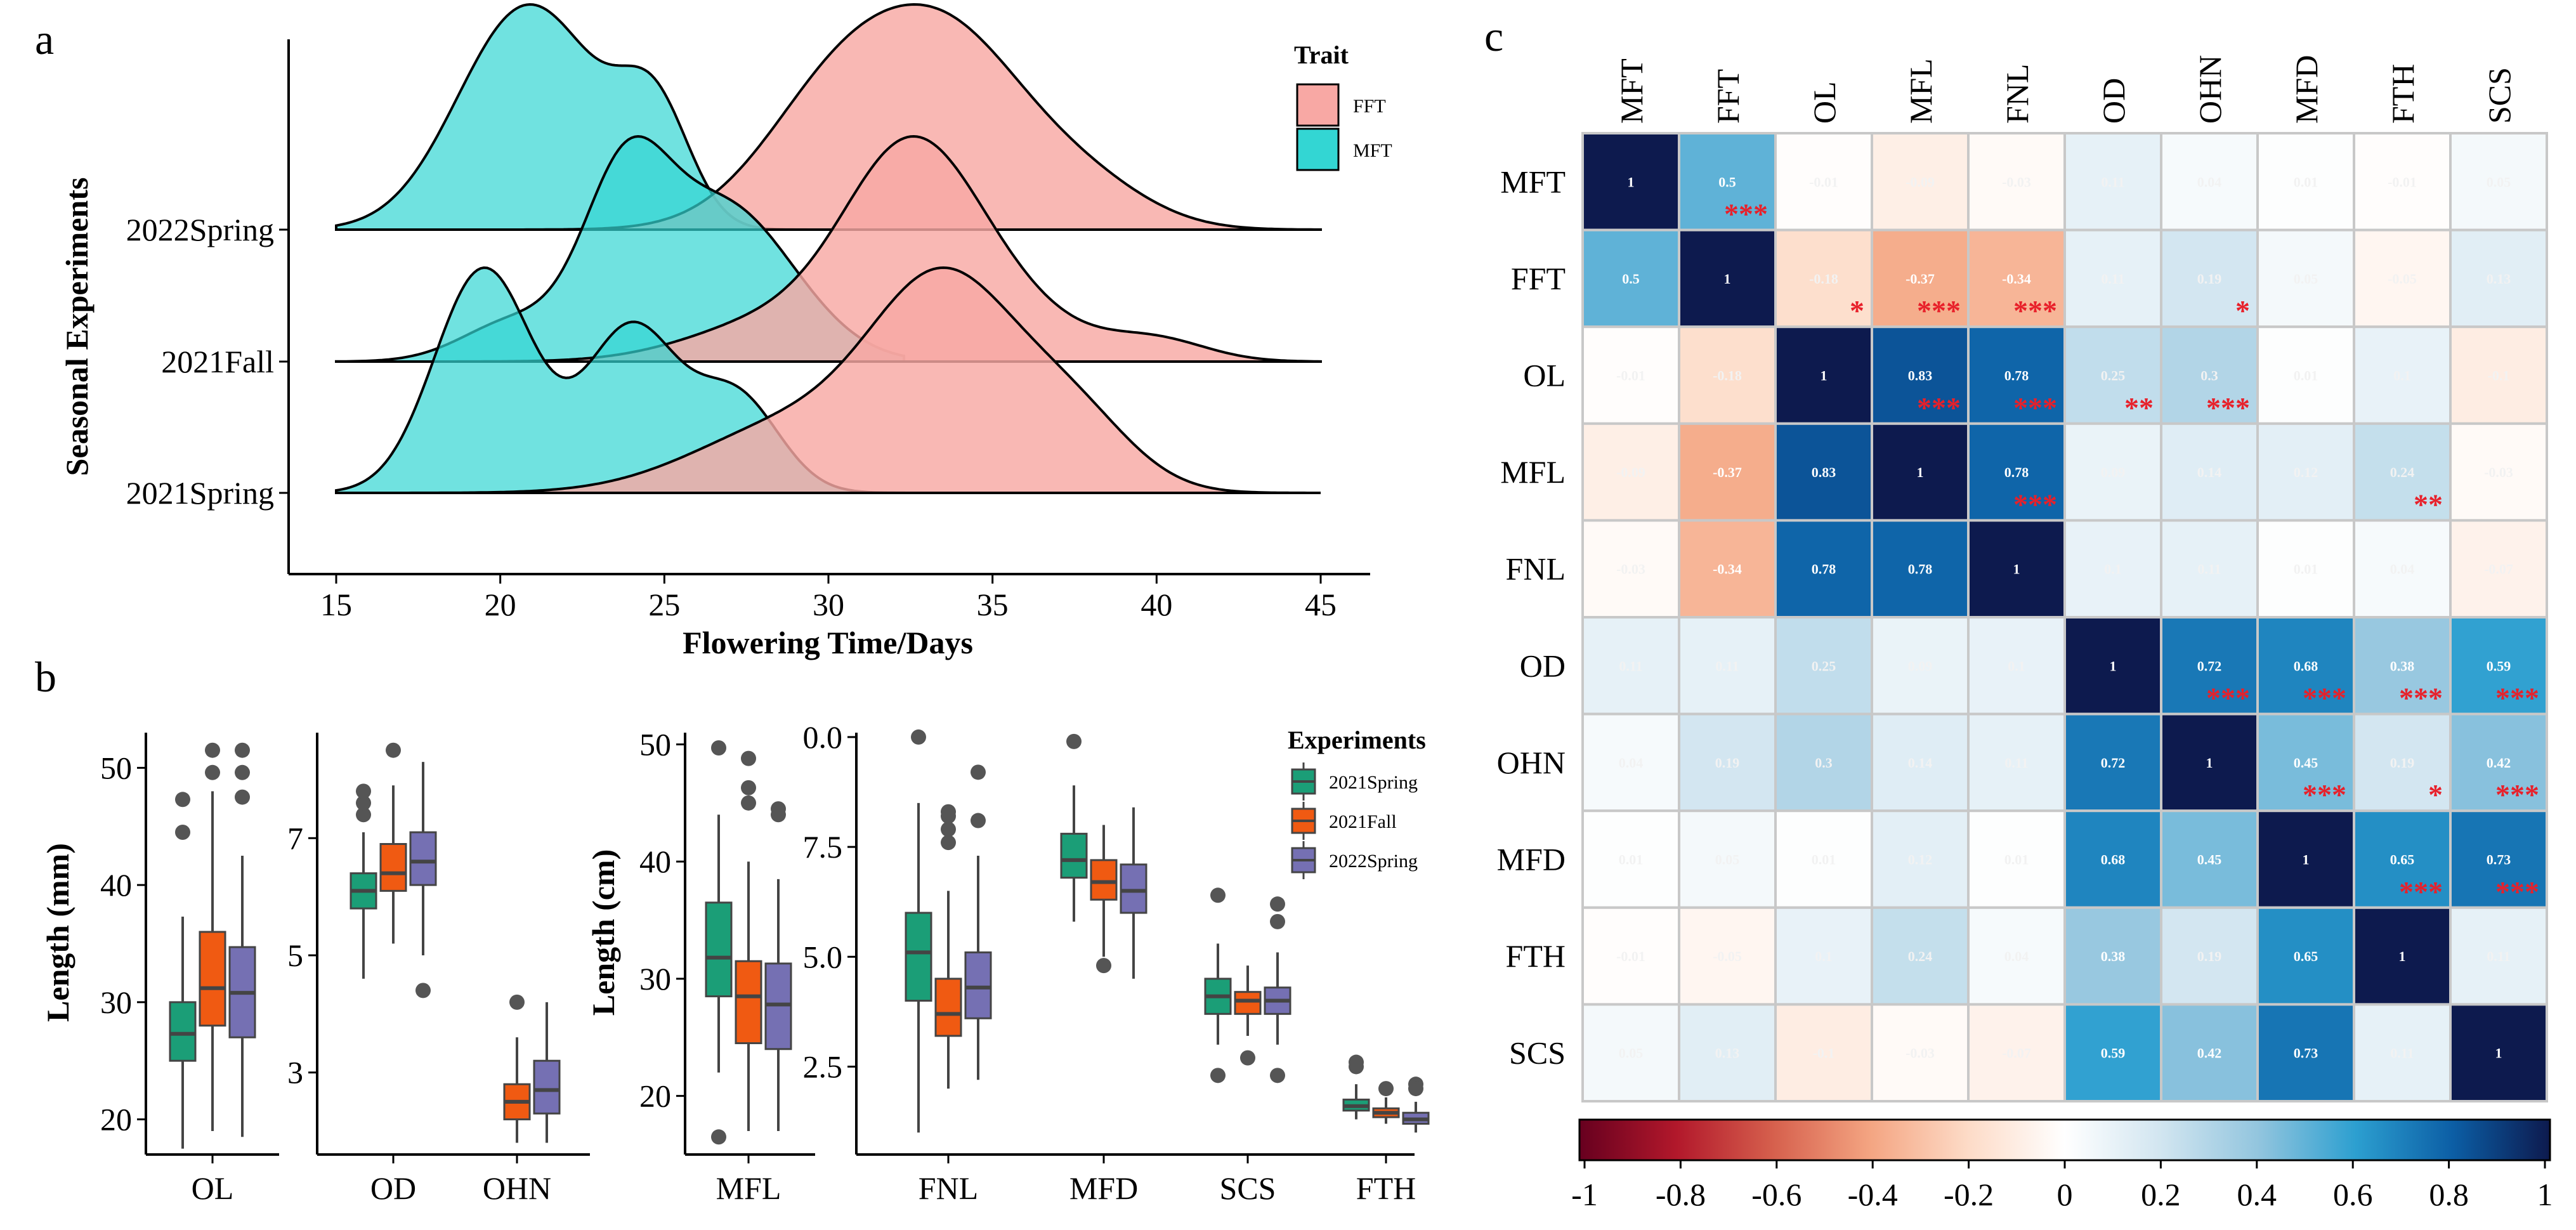 This screenshot has height=1230, width=2576. What do you see at coordinates (1248, 1015) in the screenshot?
I see `box-scs-2021fall` at bounding box center [1248, 1015].